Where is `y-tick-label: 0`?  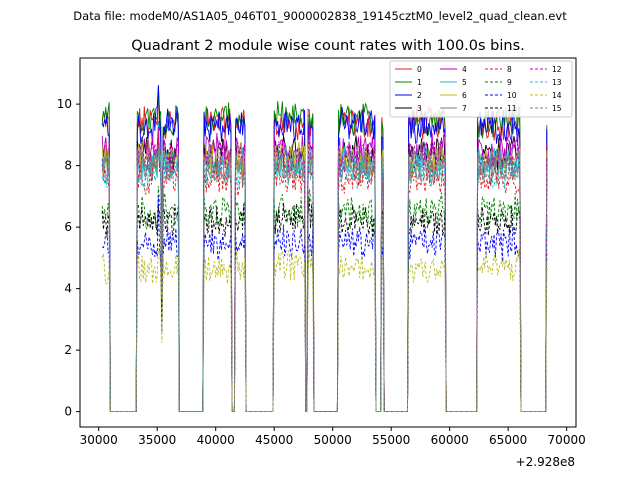 y-tick-label: 0 is located at coordinates (68, 412).